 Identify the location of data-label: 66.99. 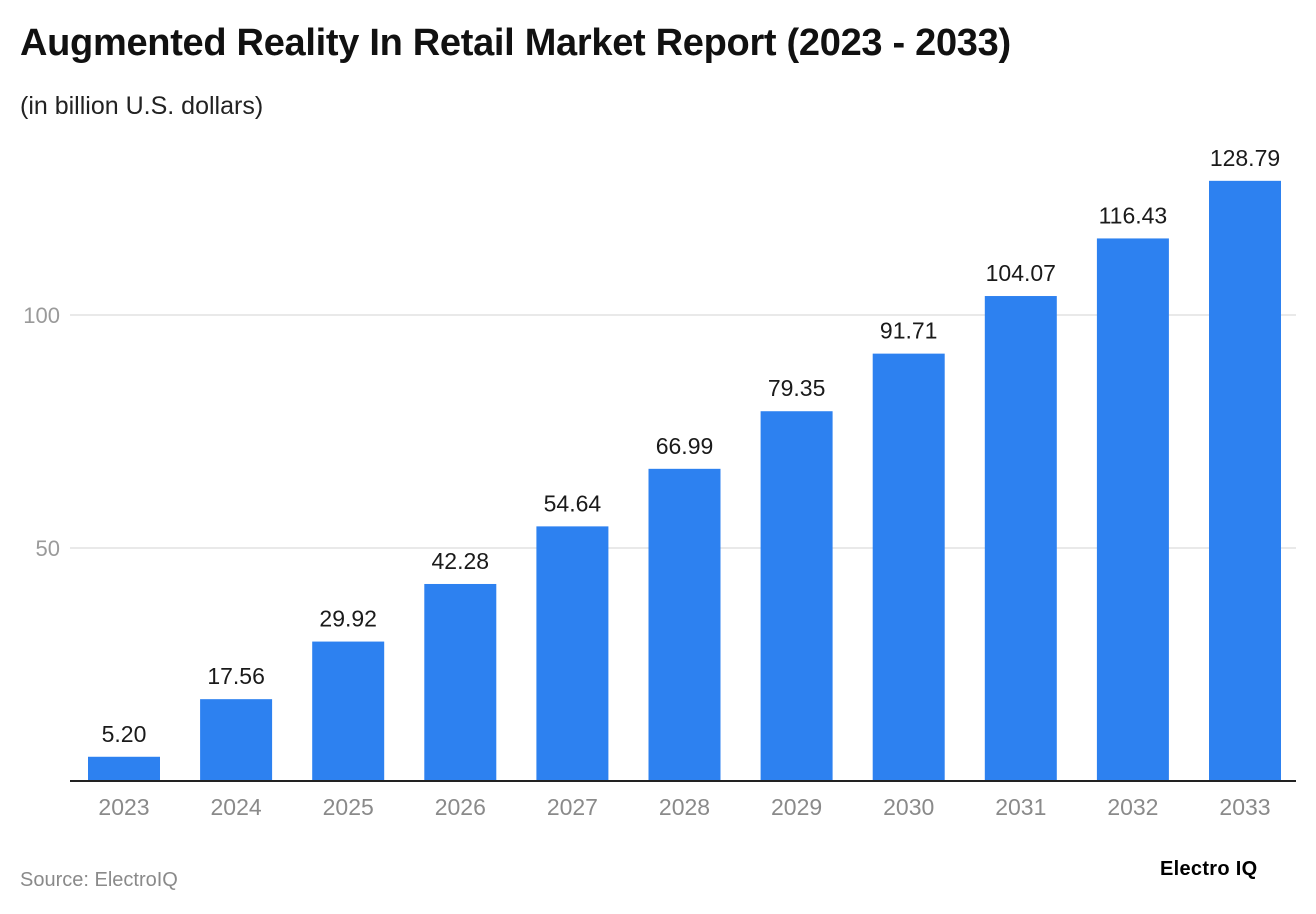
(685, 446).